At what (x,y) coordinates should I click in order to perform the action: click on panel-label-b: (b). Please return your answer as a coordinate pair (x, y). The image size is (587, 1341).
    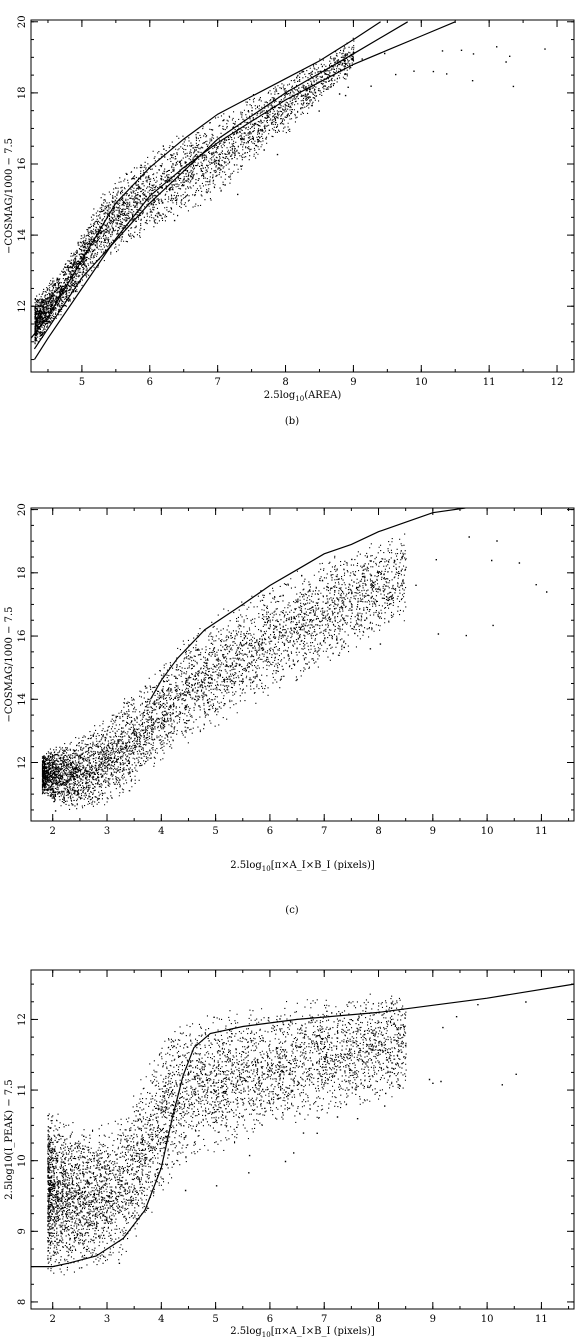
    Looking at the image, I should click on (292, 421).